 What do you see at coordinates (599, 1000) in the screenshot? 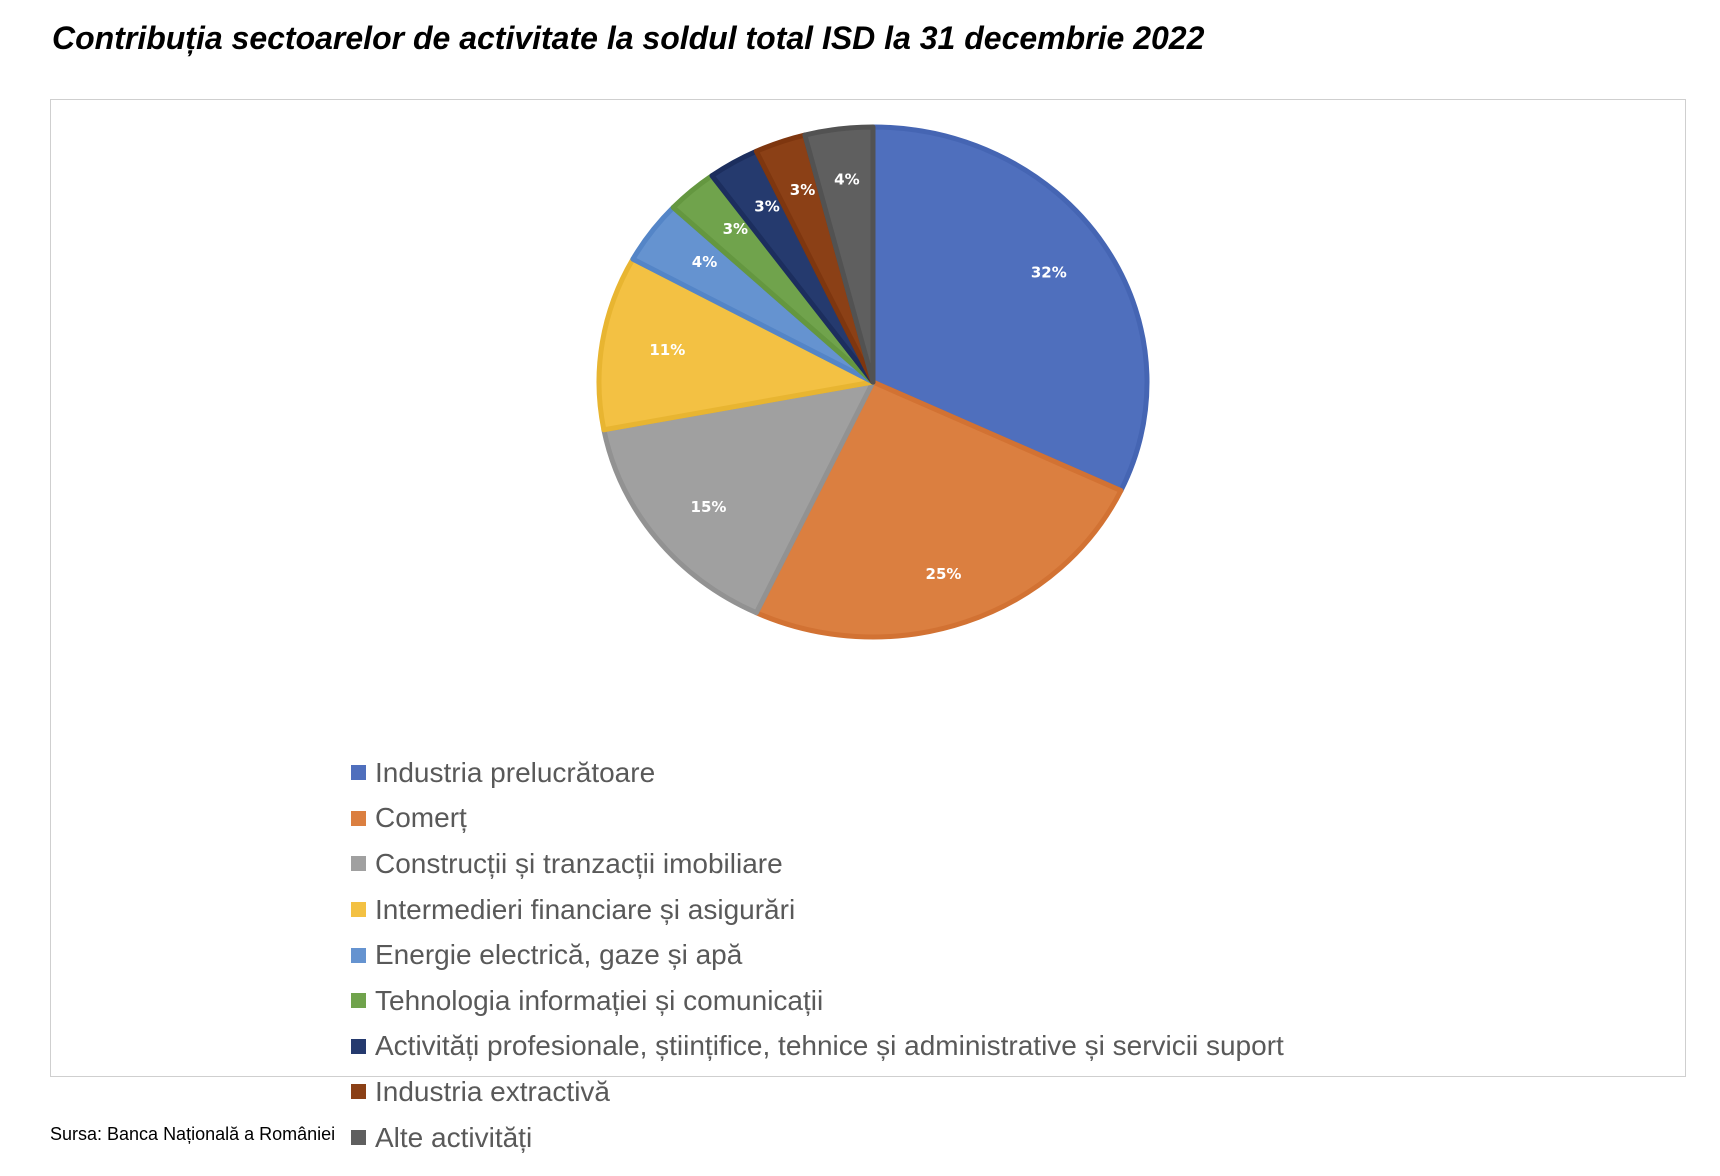
I see `legend-label: Tehnologia informației și comunicații` at bounding box center [599, 1000].